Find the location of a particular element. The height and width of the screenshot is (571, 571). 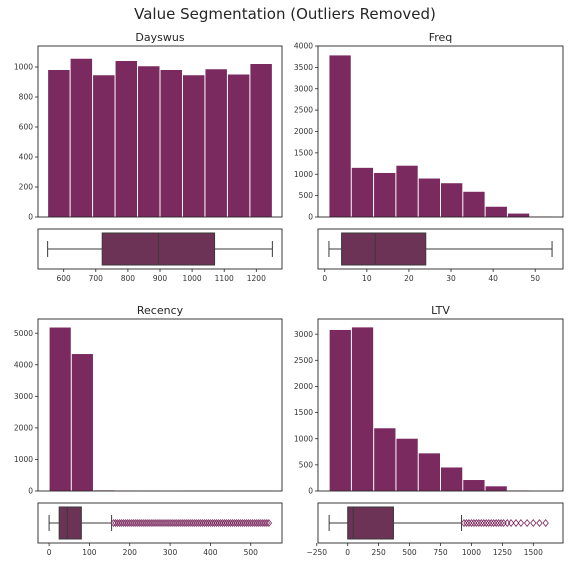

x-tick-label: 250 is located at coordinates (378, 552).